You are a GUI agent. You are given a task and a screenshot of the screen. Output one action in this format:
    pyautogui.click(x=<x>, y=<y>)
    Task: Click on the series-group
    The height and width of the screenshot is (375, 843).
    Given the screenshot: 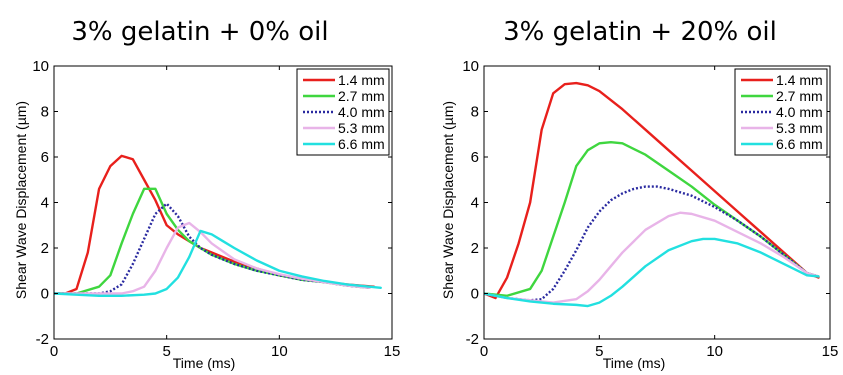 What is the action you would take?
    pyautogui.click(x=218, y=225)
    